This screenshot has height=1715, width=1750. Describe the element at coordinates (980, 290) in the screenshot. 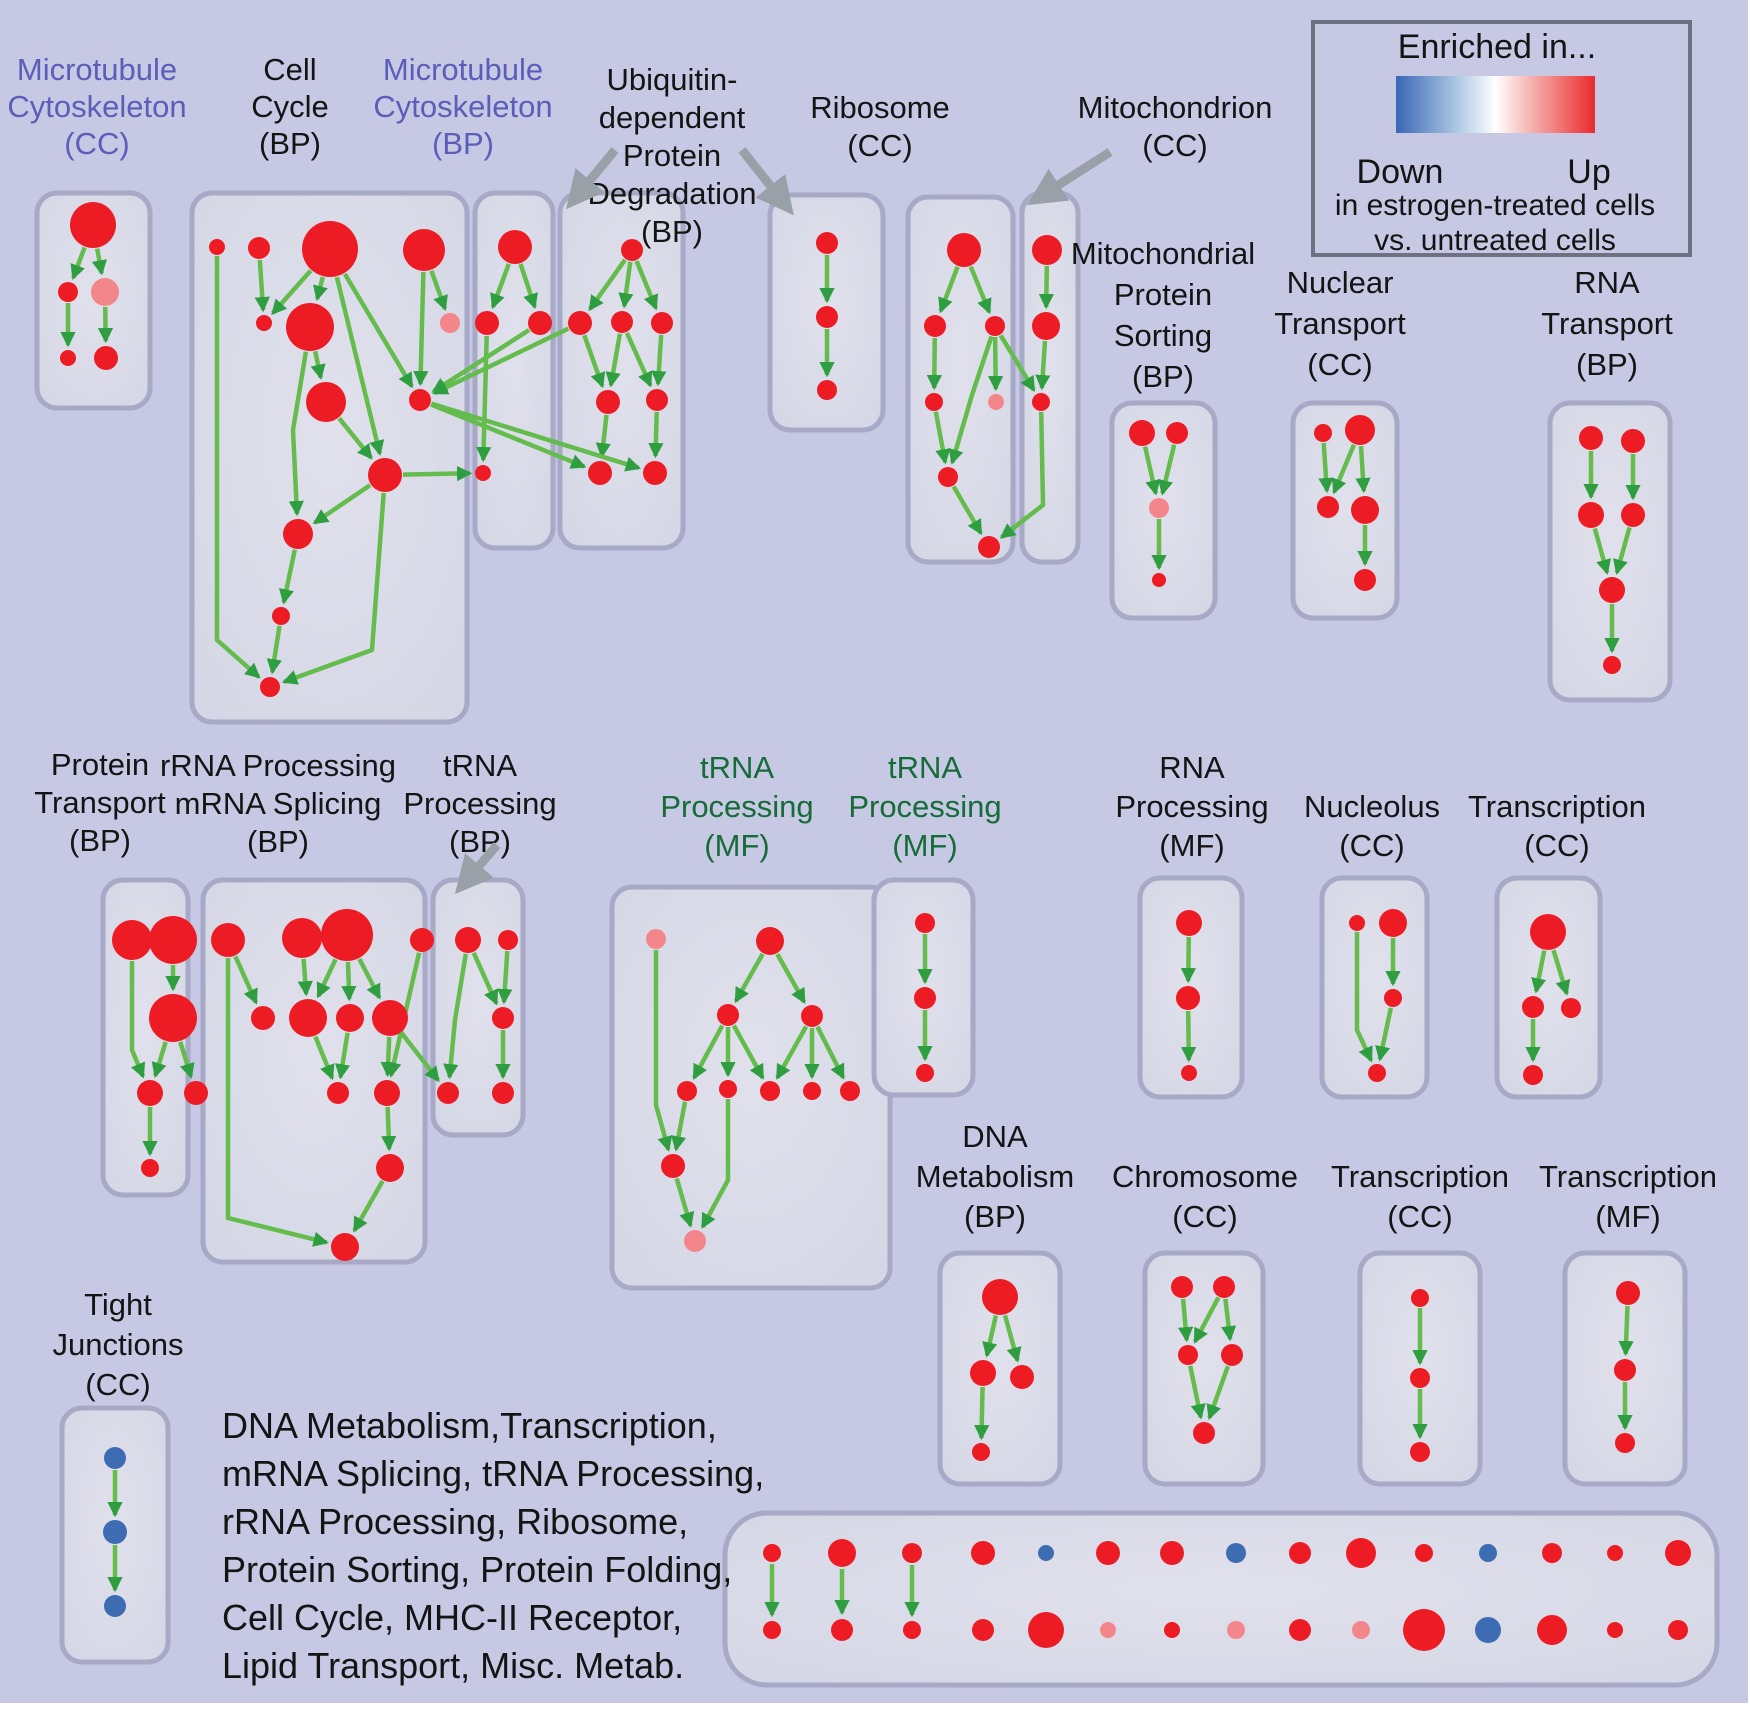

I see `edge-rib_t-rib_cm` at that location.